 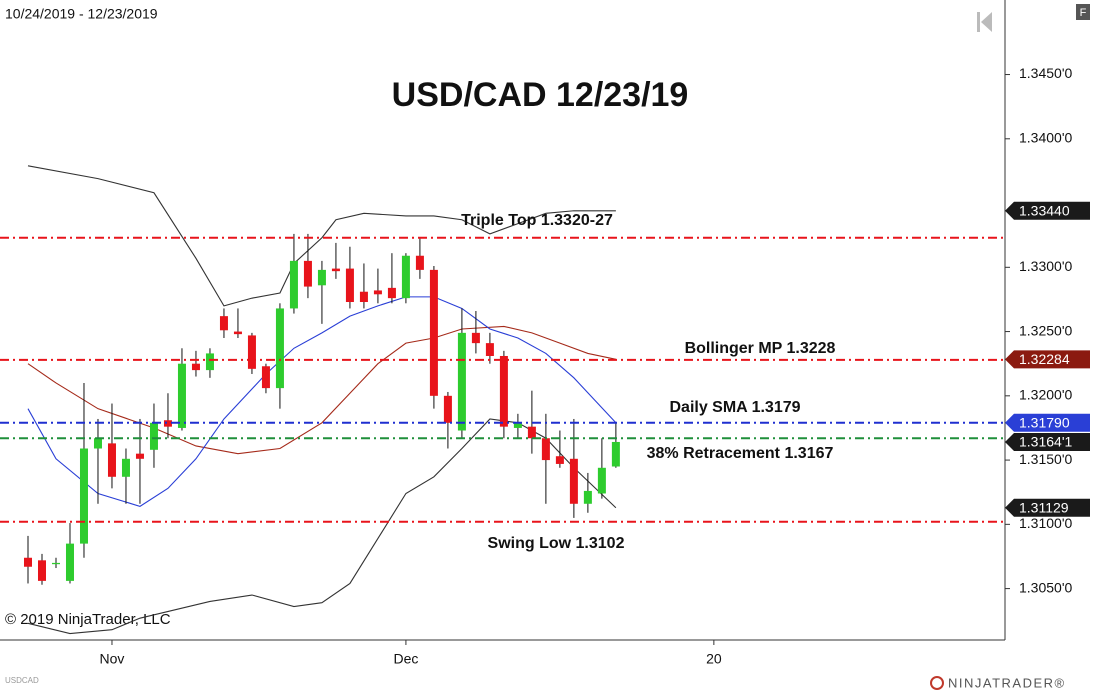 What do you see at coordinates (1044, 359) in the screenshot?
I see `price-marker-label: 1.32284` at bounding box center [1044, 359].